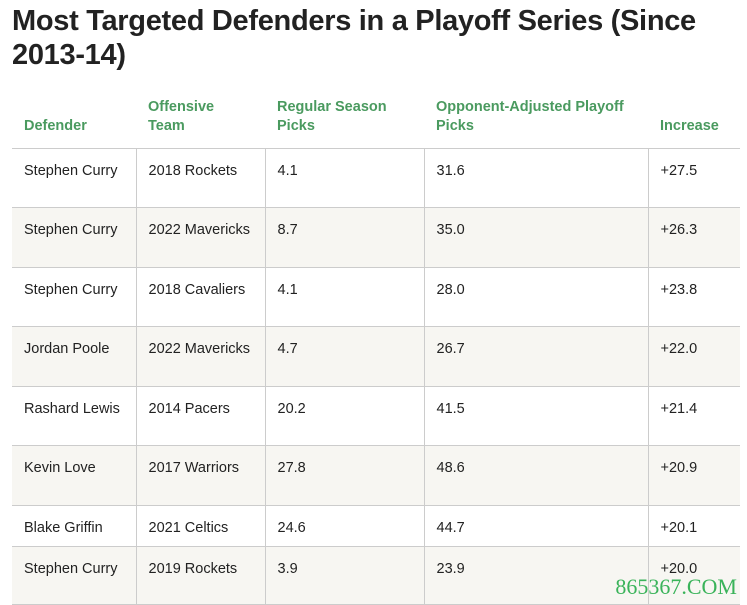  What do you see at coordinates (693, 356) in the screenshot?
I see `cell-increase: +22.0` at bounding box center [693, 356].